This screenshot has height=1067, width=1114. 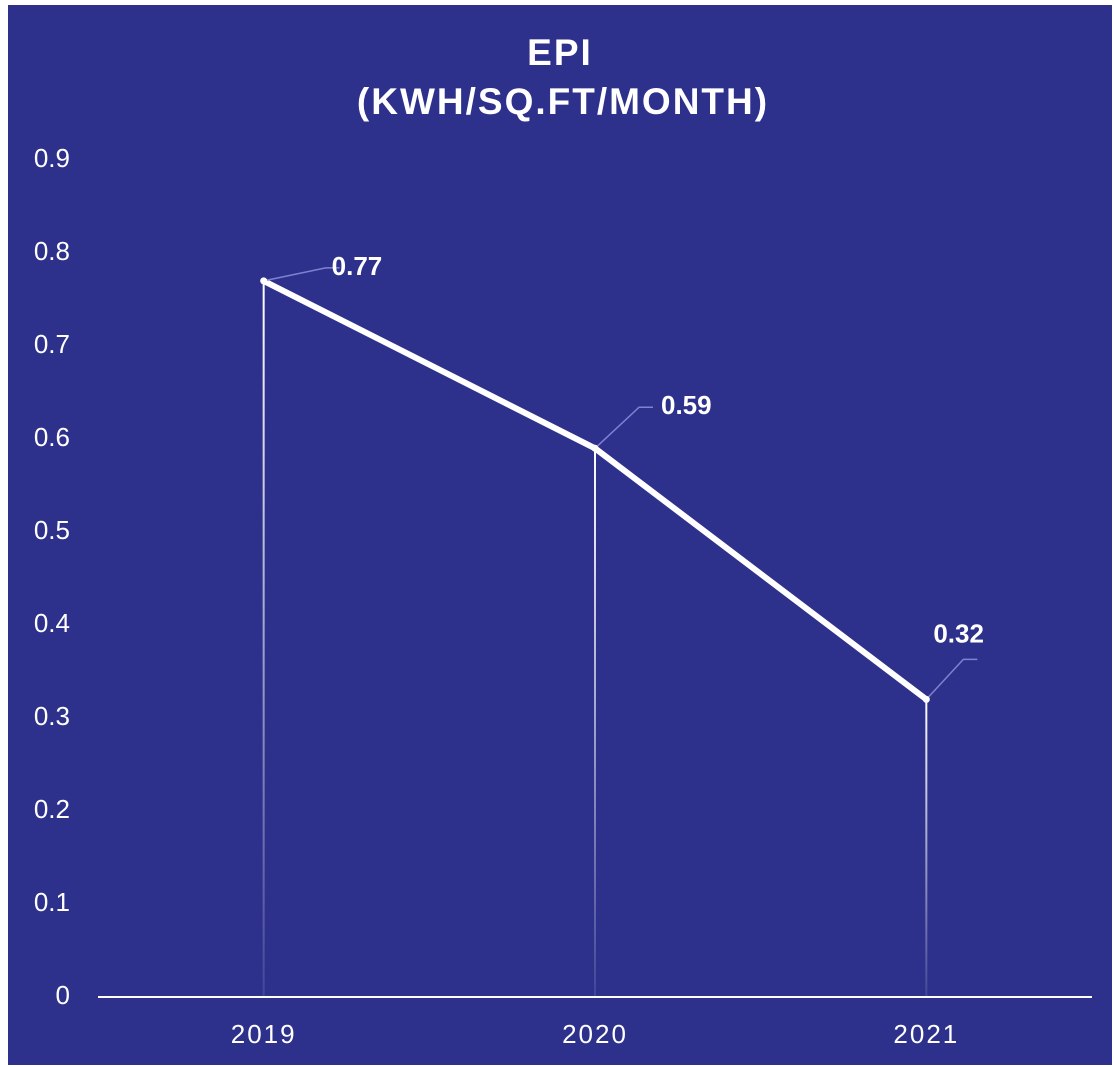 What do you see at coordinates (52, 344) in the screenshot?
I see `y-tick-label: 0.7` at bounding box center [52, 344].